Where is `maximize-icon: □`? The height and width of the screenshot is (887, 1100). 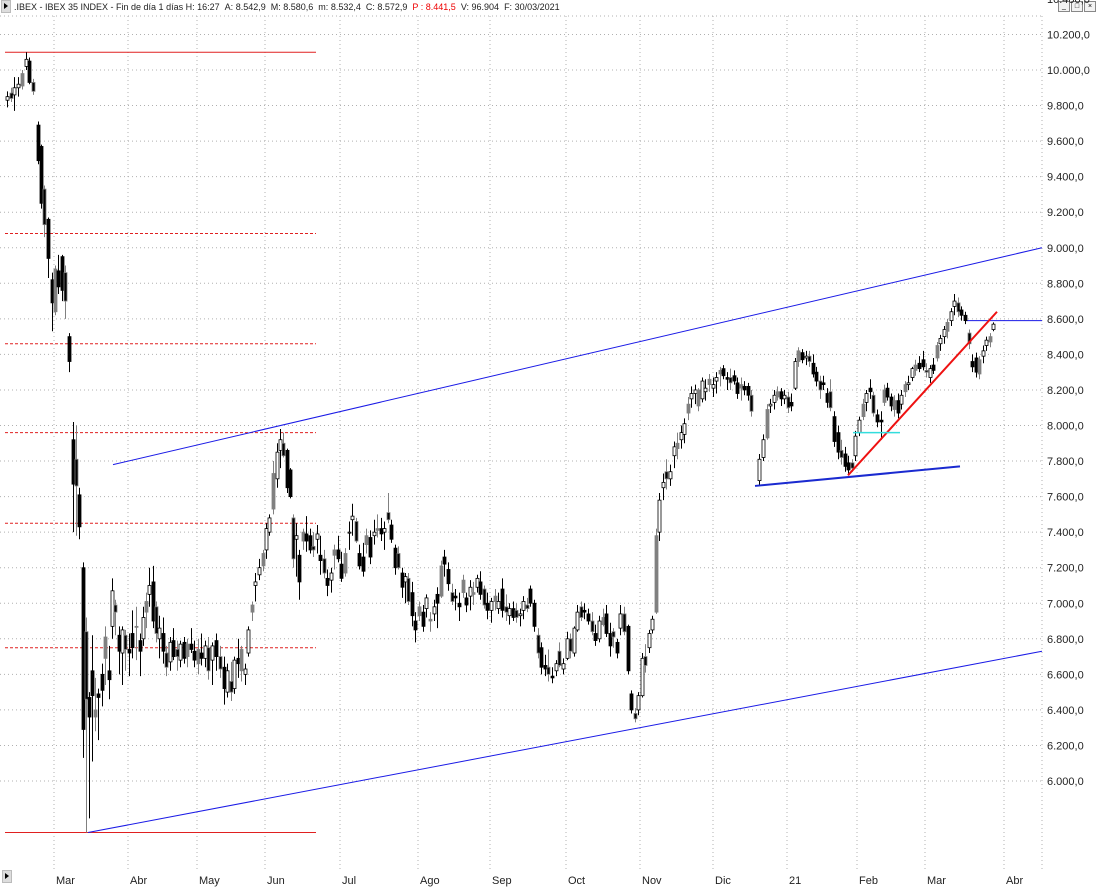 maximize-icon: □ is located at coordinates (1077, 6).